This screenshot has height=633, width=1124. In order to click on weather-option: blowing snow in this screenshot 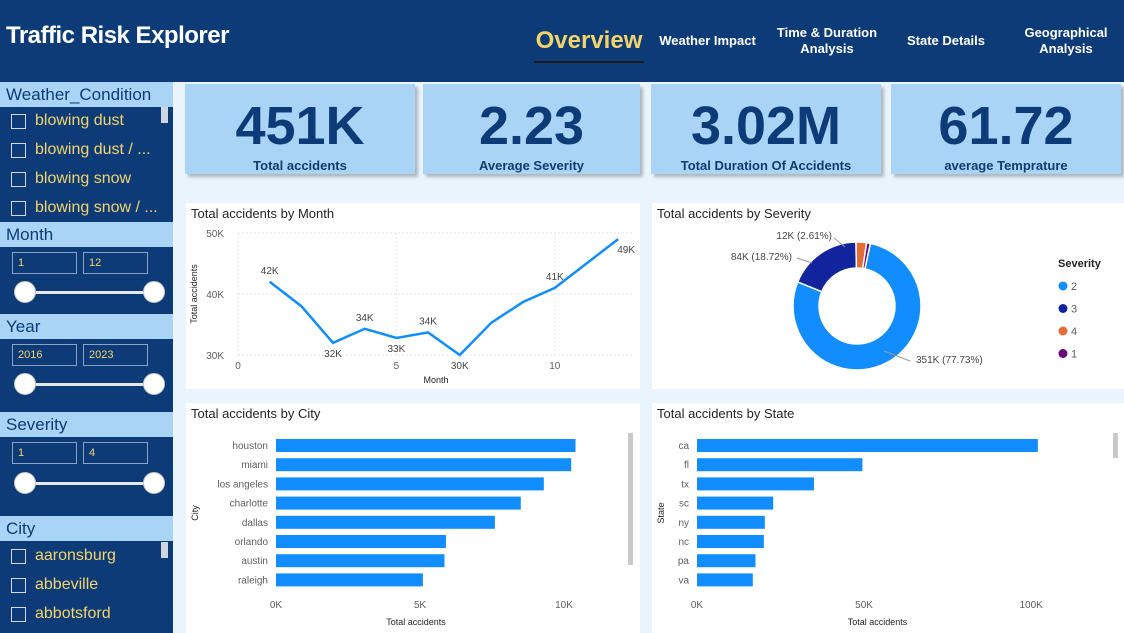, I will do `click(71, 179)`.